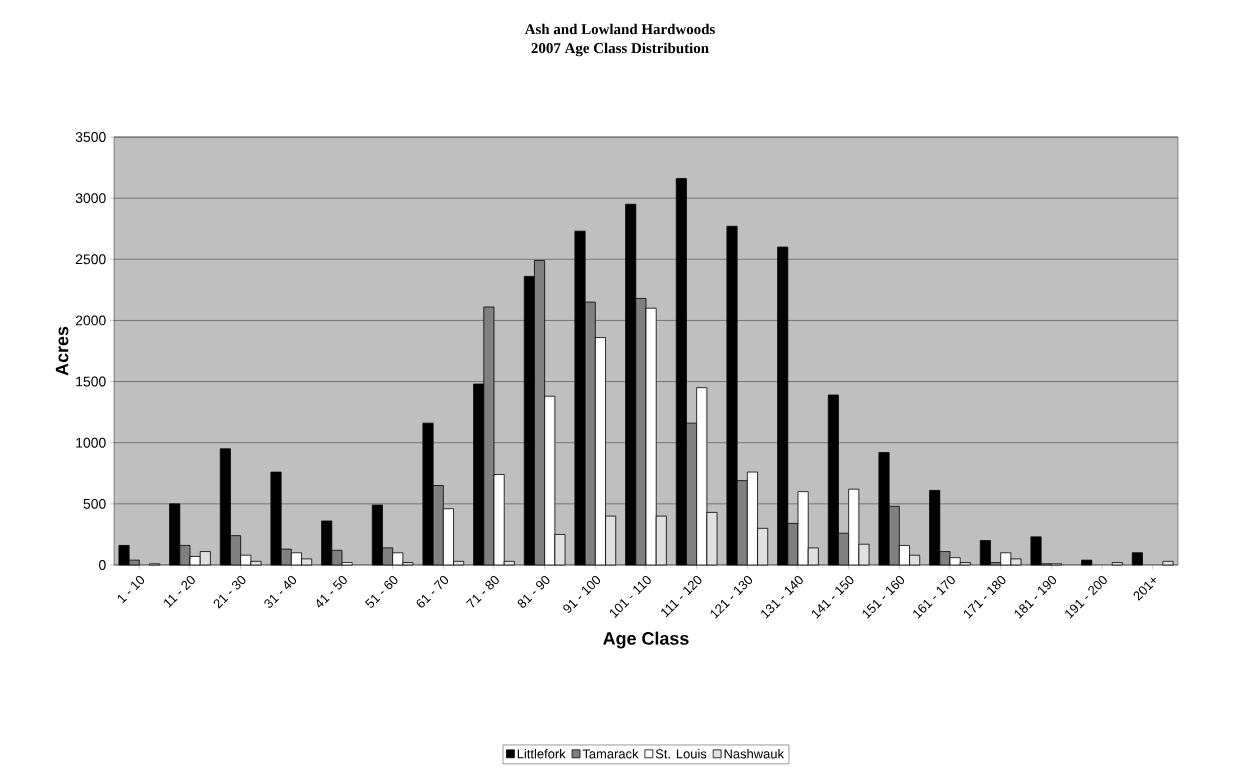 The image size is (1241, 781). Describe the element at coordinates (883, 597) in the screenshot. I see `x-tick-label: 151 - 160` at that location.